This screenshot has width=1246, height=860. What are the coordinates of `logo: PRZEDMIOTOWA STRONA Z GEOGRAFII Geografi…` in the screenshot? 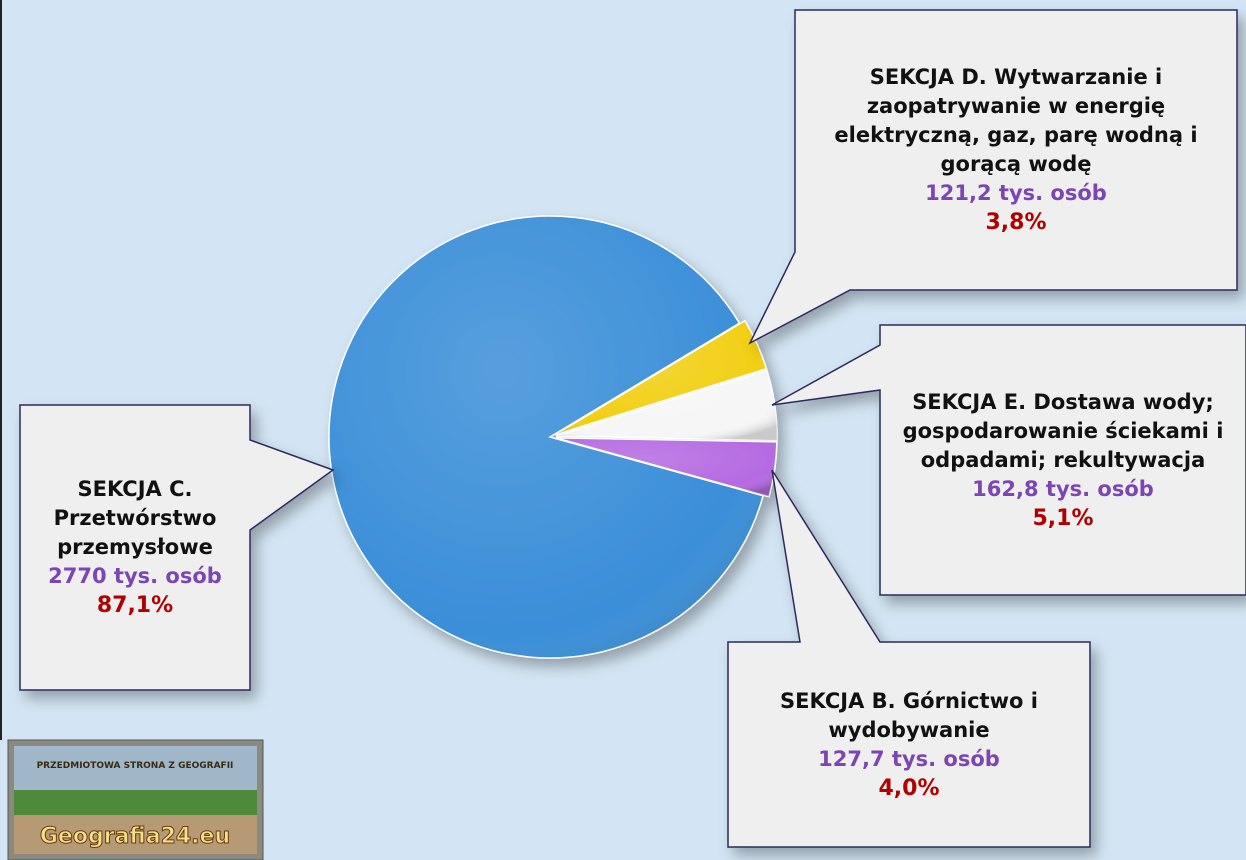 It's located at (135, 799).